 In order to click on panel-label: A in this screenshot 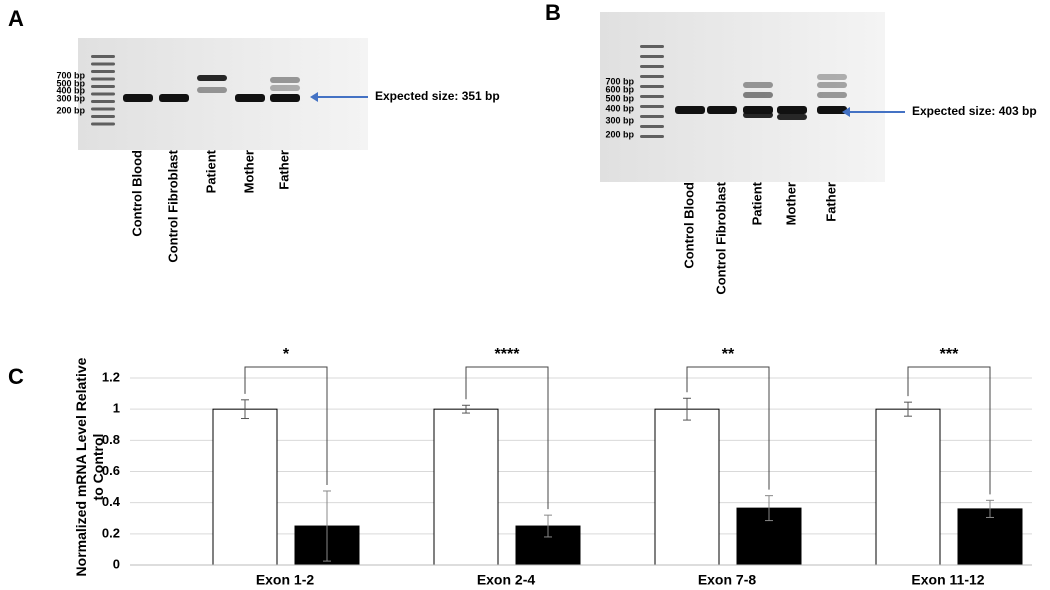, I will do `click(16, 18)`.